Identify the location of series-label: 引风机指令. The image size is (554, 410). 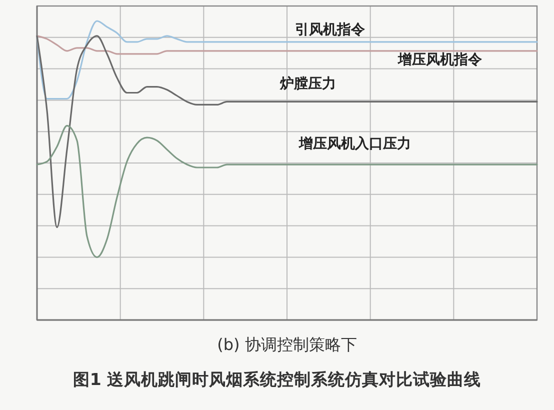
(330, 30).